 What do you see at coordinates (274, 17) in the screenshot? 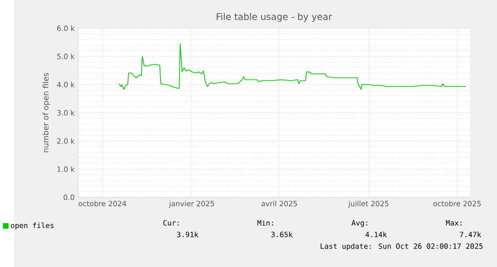
I see `chart-title: File table usage - by year` at bounding box center [274, 17].